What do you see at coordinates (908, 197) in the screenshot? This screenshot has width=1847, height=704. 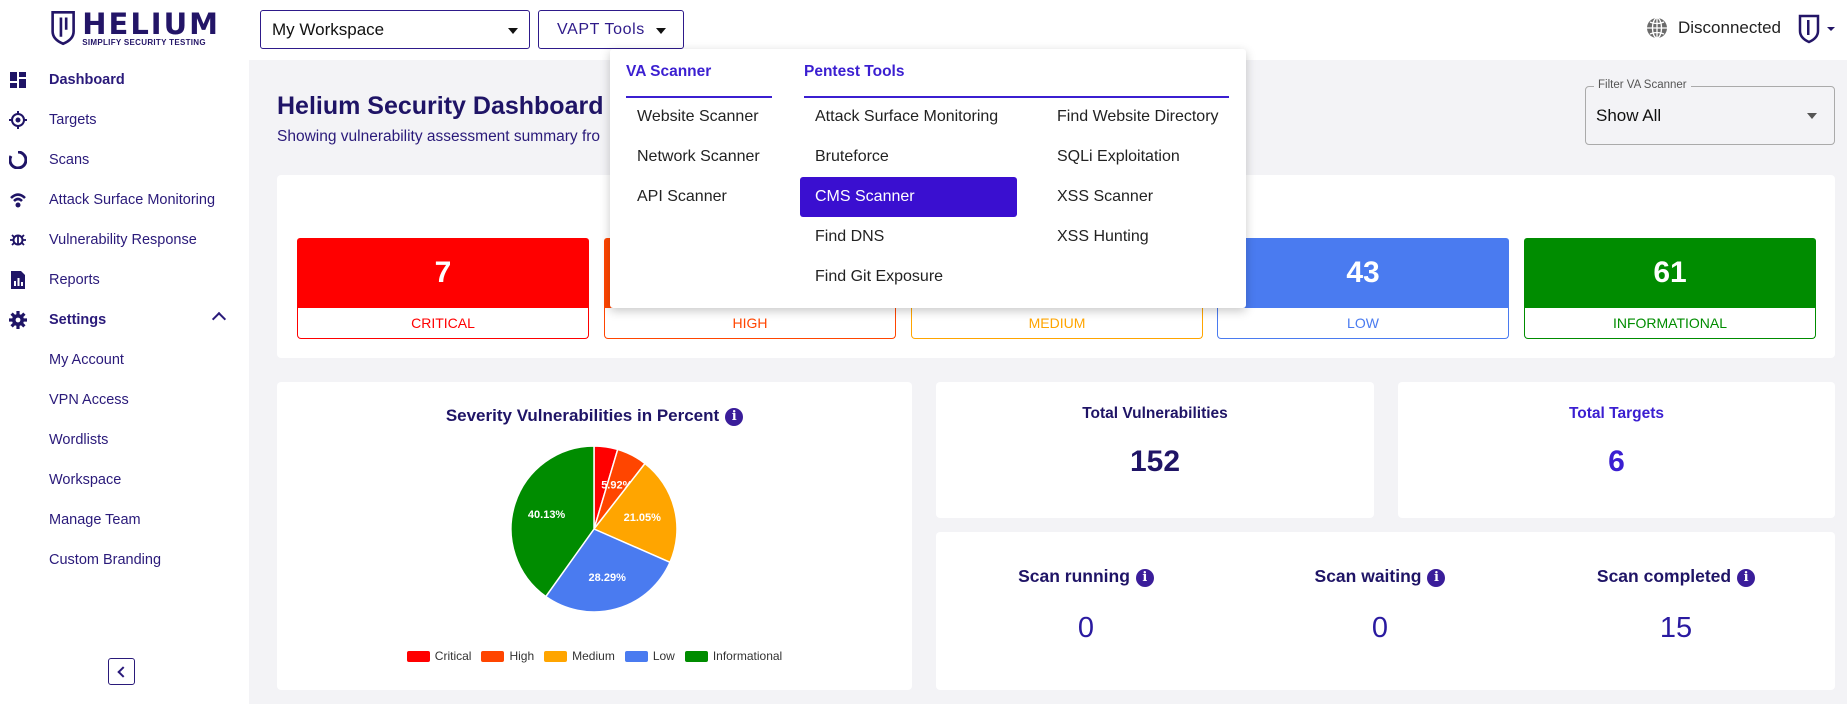 I see `menu-item-cms-scanner: CMS Scanner` at bounding box center [908, 197].